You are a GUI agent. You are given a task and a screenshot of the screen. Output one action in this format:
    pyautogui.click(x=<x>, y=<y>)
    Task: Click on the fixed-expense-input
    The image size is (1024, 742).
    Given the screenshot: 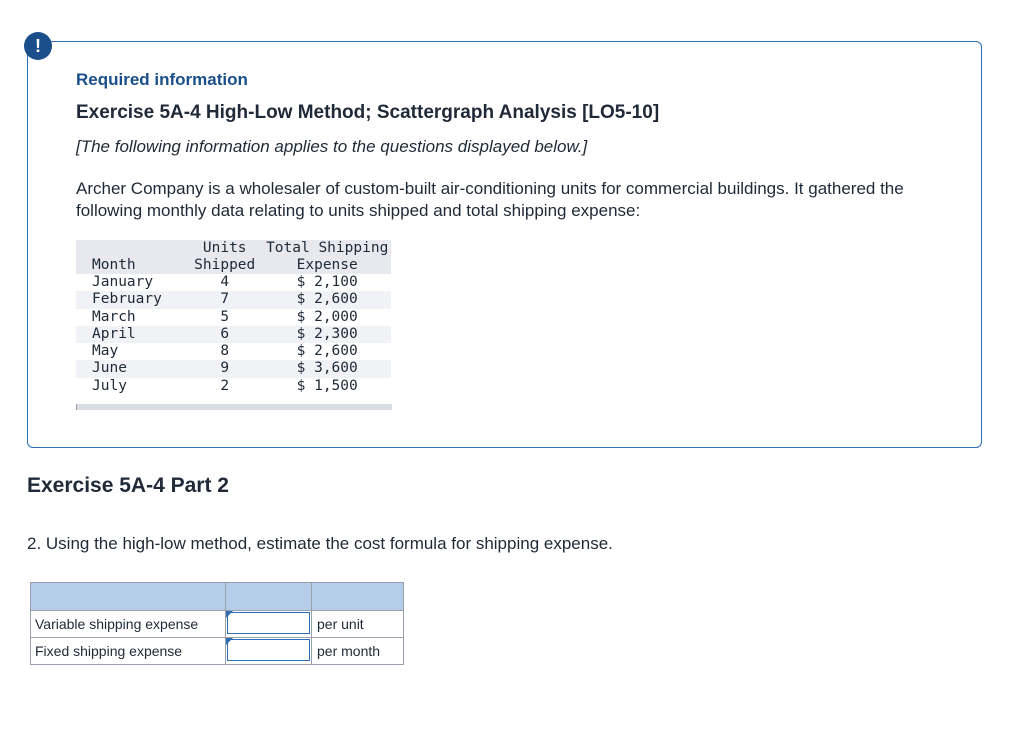 What is the action you would take?
    pyautogui.click(x=268, y=650)
    